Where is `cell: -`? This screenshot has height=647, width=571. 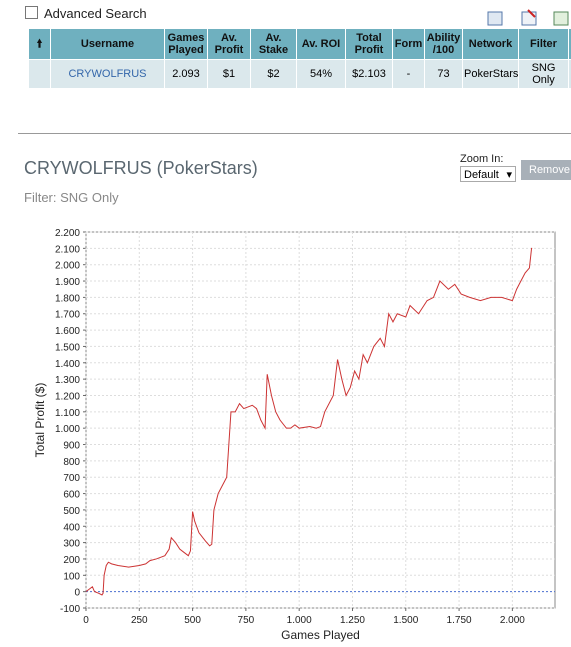 cell: - is located at coordinates (408, 74).